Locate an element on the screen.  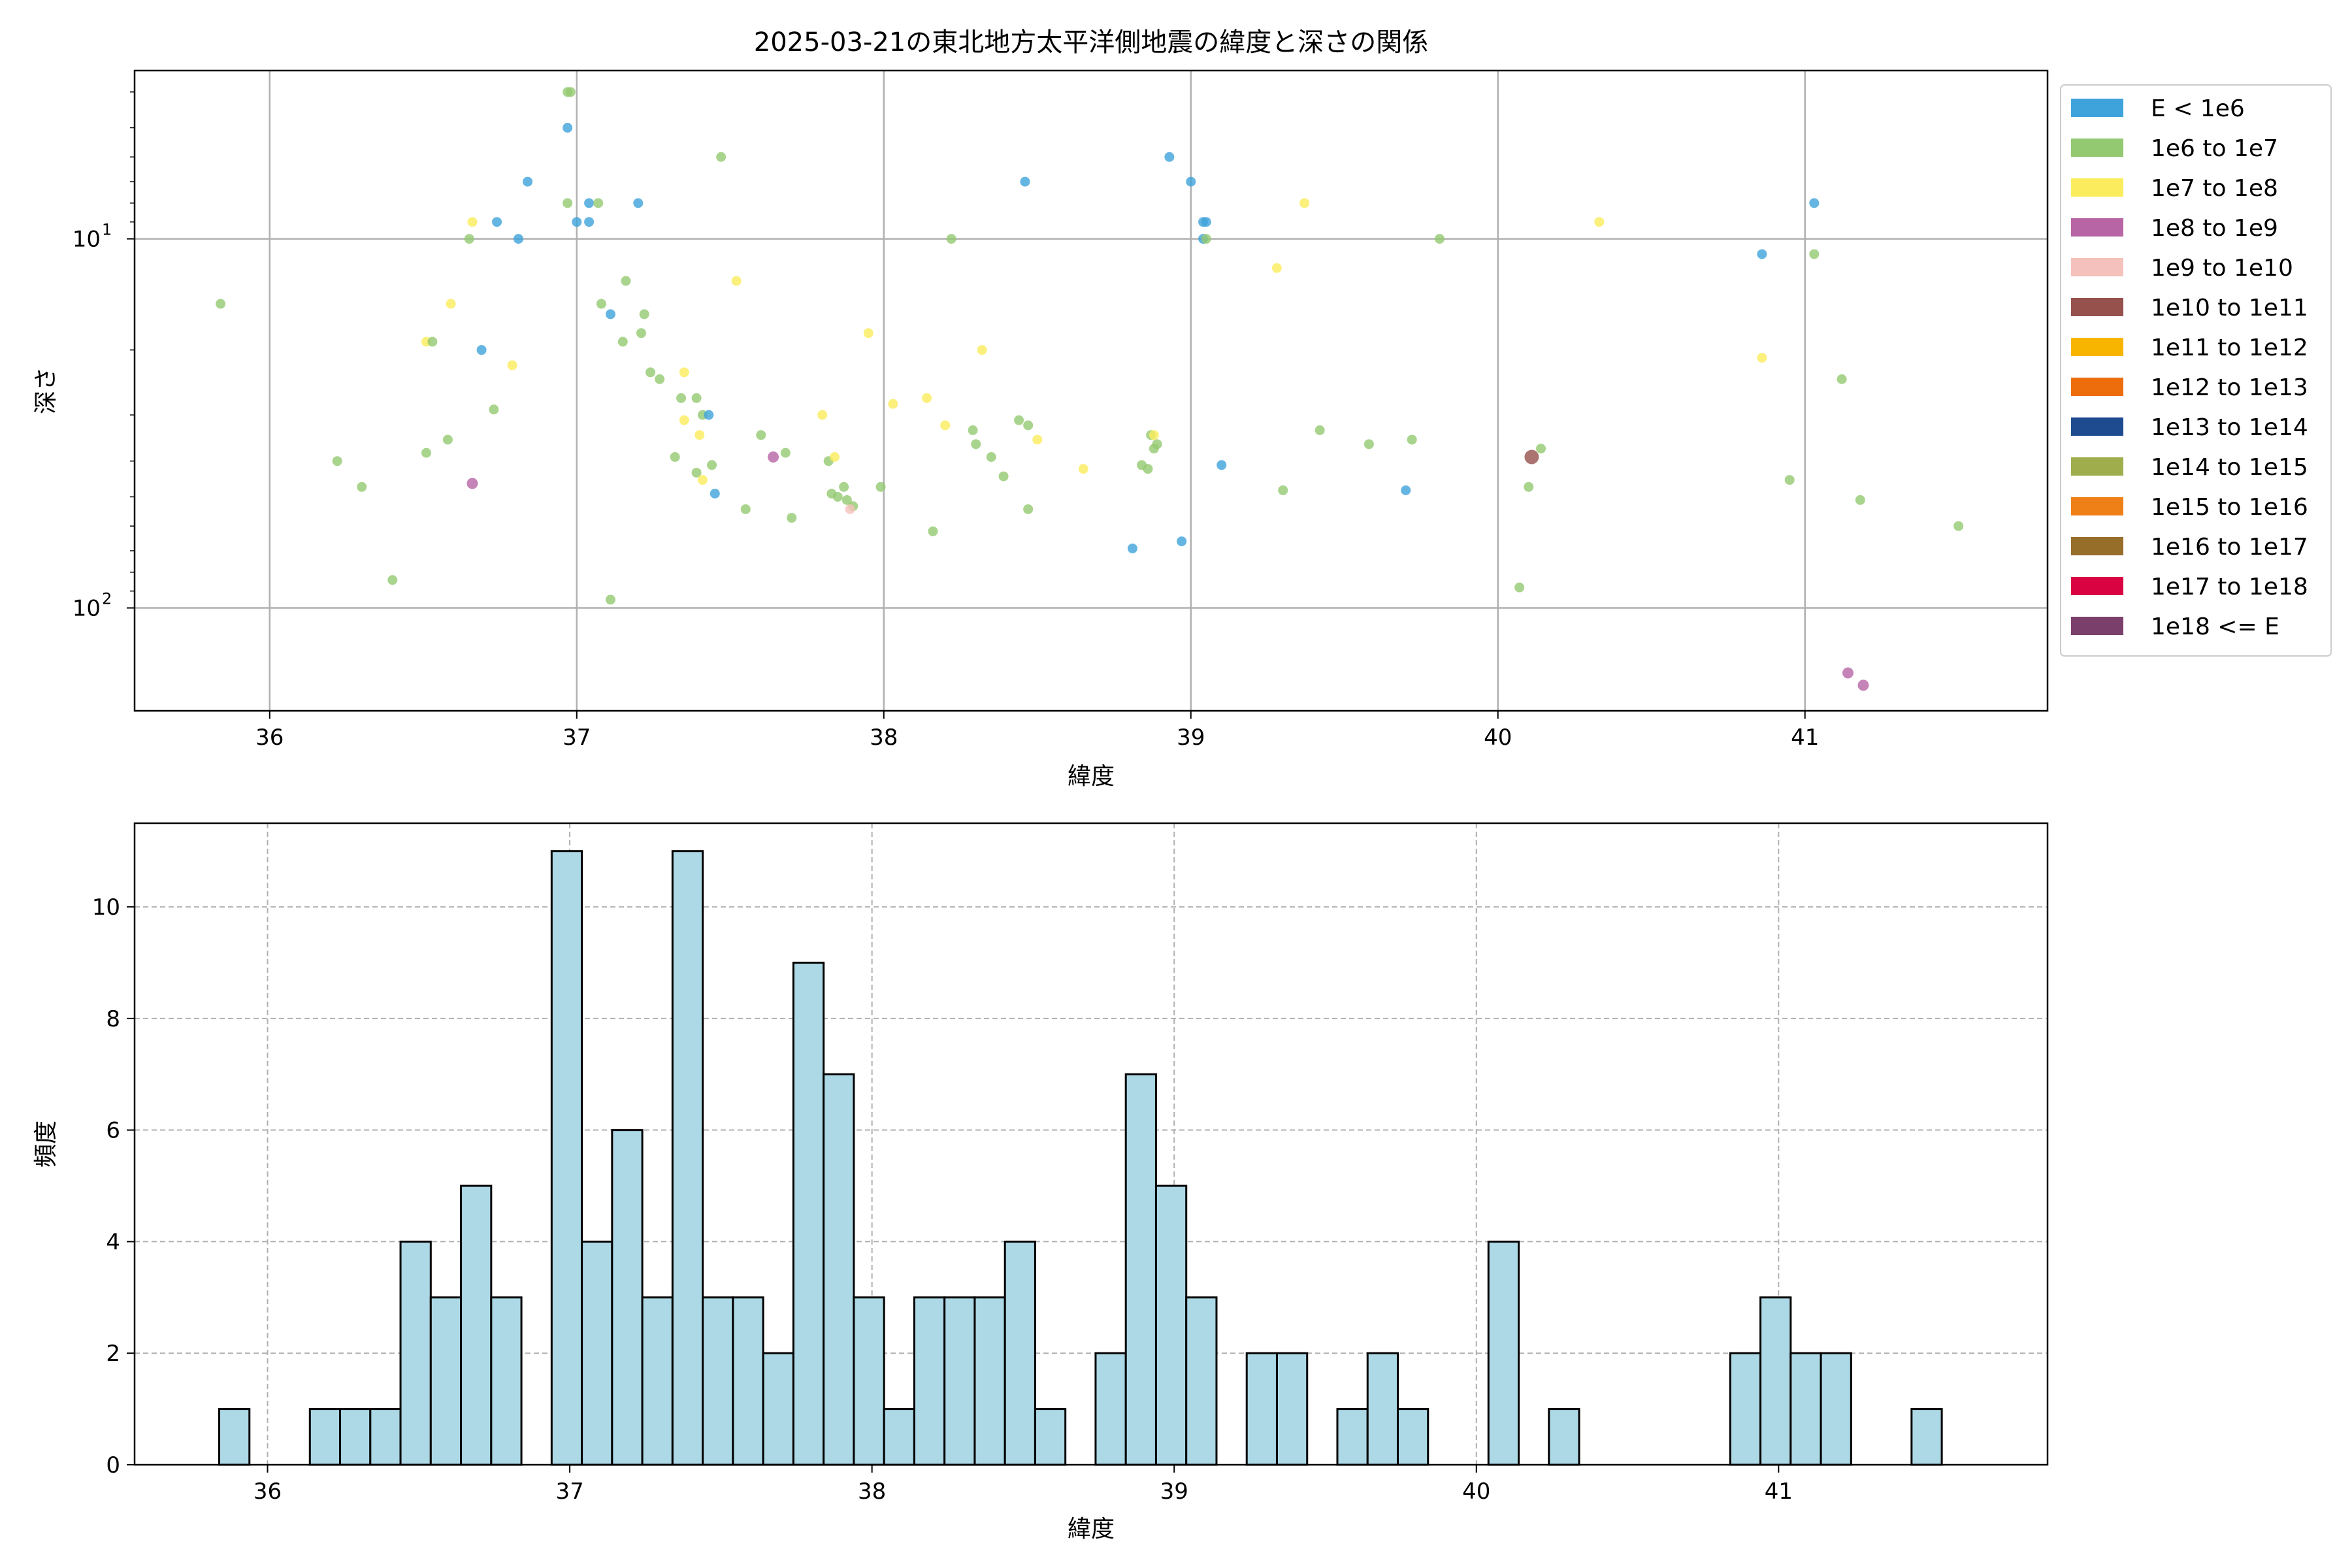
scatter-title: 2025-03-21の東北地方太平洋側地震の緯度と深さの関係 is located at coordinates (1091, 42).